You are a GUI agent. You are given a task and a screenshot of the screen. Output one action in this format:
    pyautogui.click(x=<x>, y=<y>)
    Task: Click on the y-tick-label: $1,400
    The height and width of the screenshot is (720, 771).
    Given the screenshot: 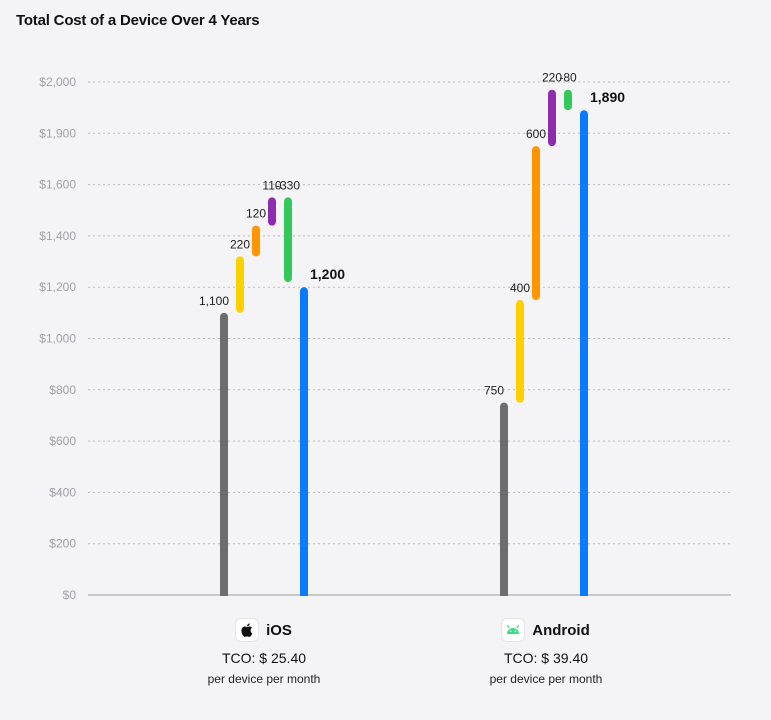 What is the action you would take?
    pyautogui.click(x=57, y=236)
    